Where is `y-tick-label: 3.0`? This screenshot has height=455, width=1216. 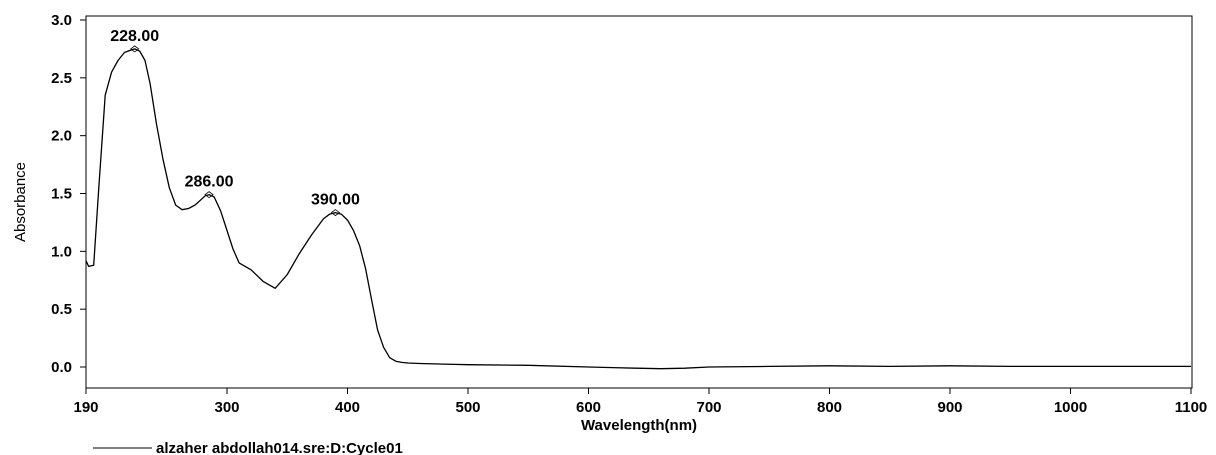
y-tick-label: 3.0 is located at coordinates (61, 20).